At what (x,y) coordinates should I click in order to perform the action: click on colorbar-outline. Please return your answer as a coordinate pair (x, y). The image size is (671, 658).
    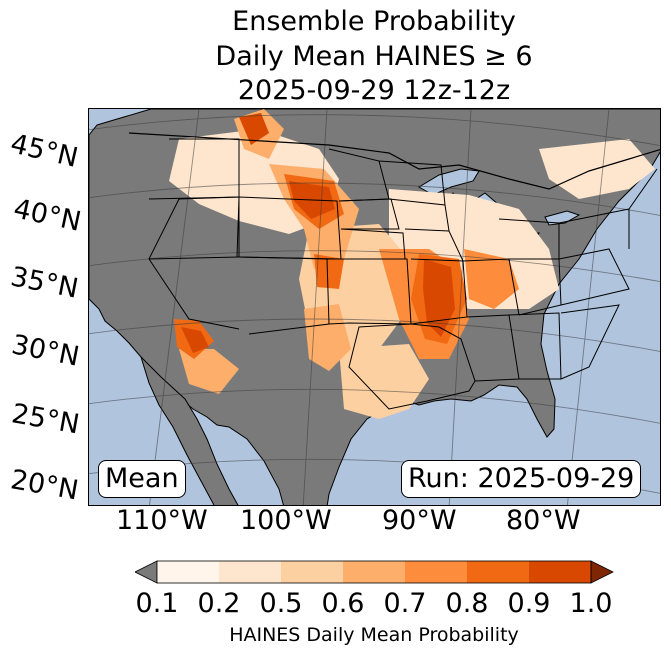
    Looking at the image, I should click on (374, 572).